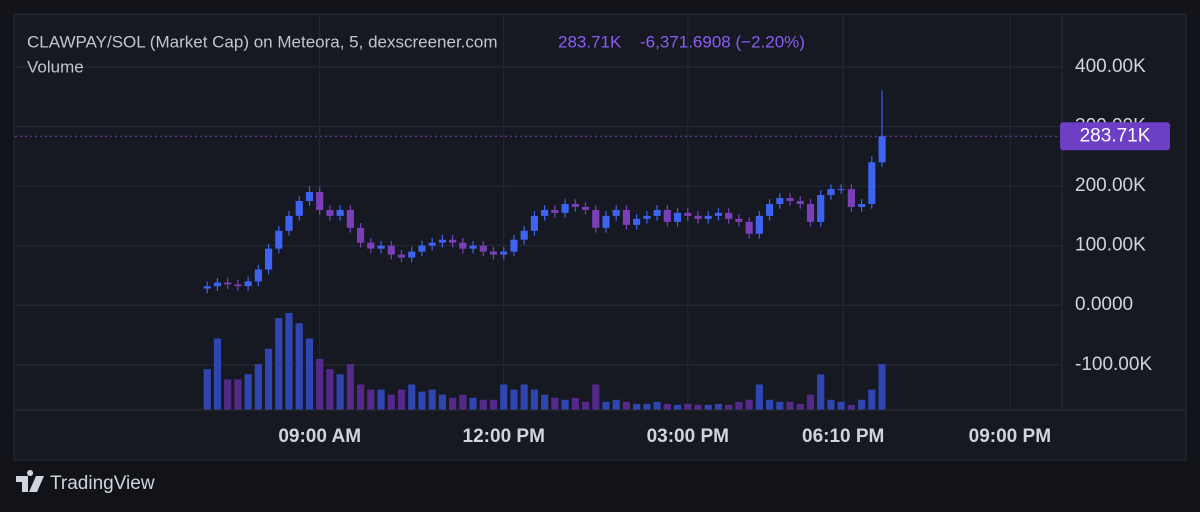 This screenshot has height=512, width=1200. What do you see at coordinates (843, 436) in the screenshot?
I see `x-tick-label: 06:10 PM` at bounding box center [843, 436].